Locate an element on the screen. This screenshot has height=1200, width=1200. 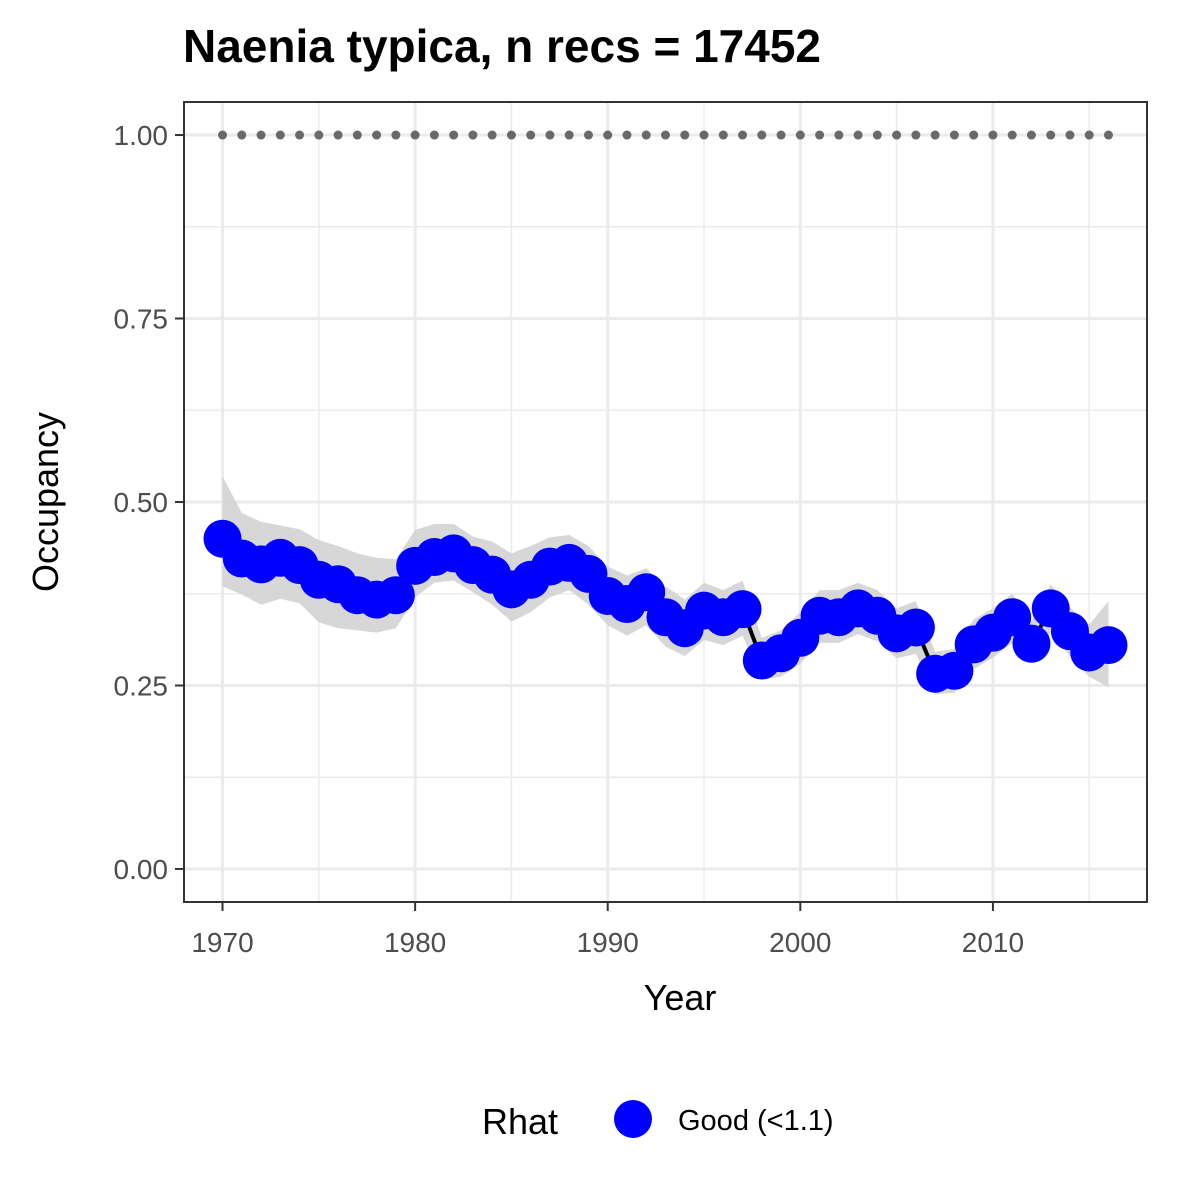
y-tick-label: 0.25 is located at coordinates (141, 685).